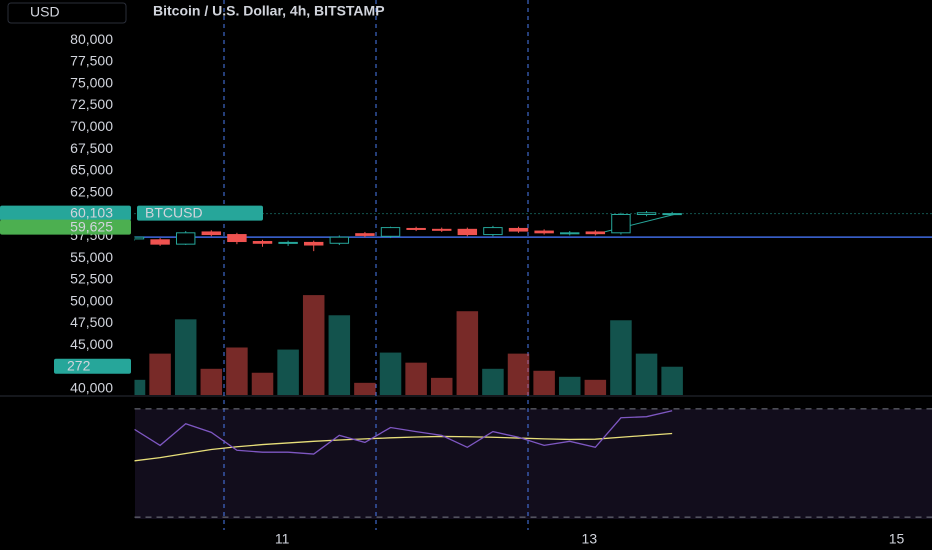 The width and height of the screenshot is (932, 550). What do you see at coordinates (79, 365) in the screenshot?
I see `volume-label: 272` at bounding box center [79, 365].